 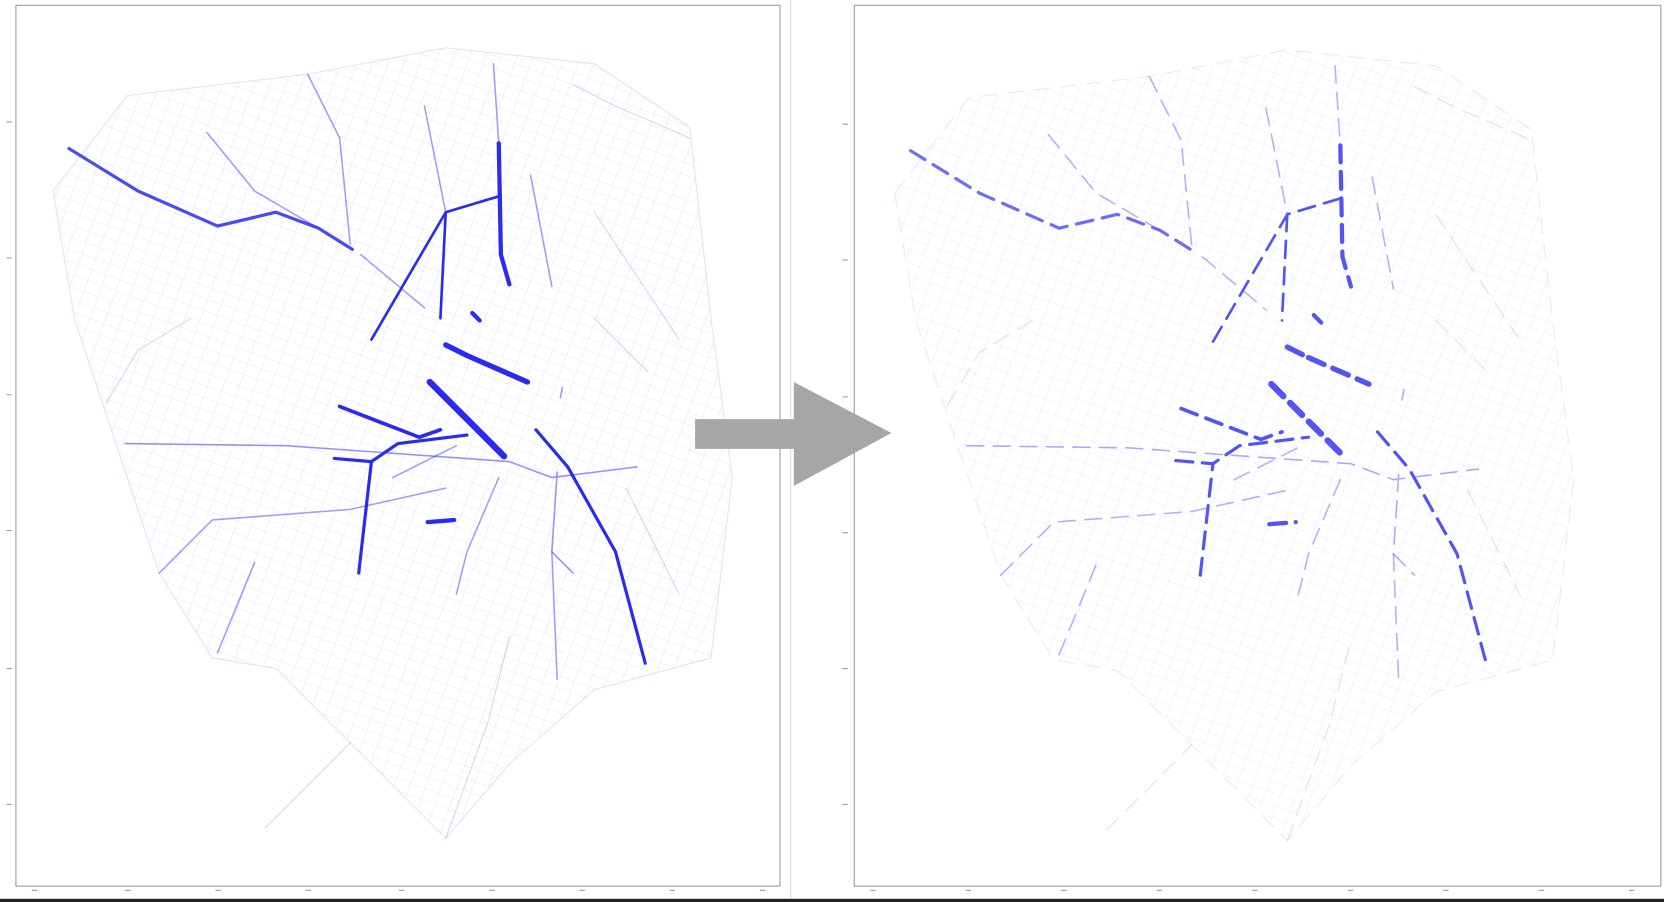 What do you see at coordinates (845, 464) in the screenshot?
I see `right-y-ticks` at bounding box center [845, 464].